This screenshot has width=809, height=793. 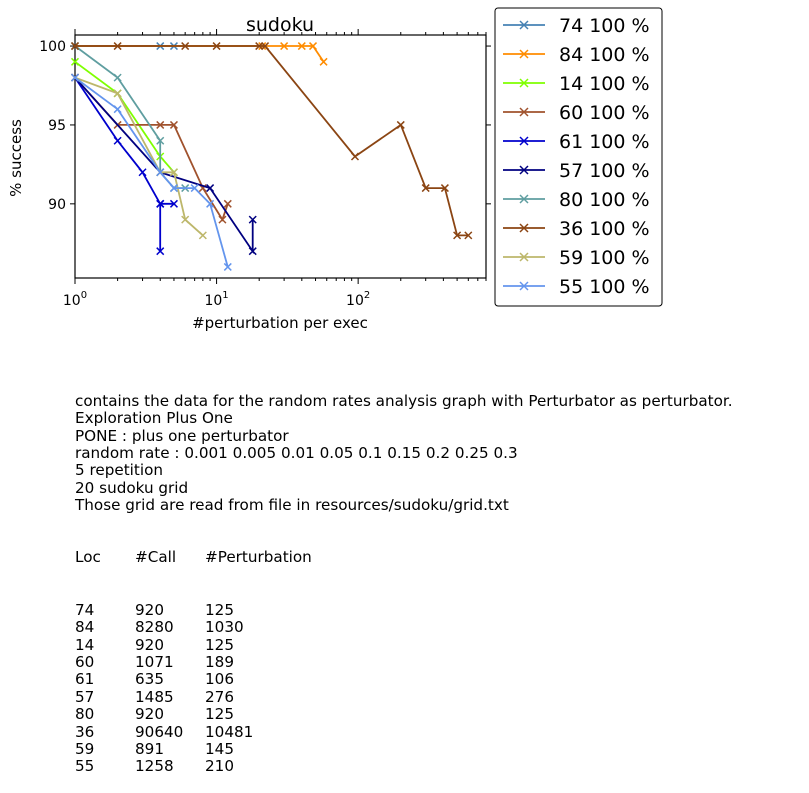 What do you see at coordinates (75, 299) in the screenshot?
I see `x-tick-label: 100` at bounding box center [75, 299].